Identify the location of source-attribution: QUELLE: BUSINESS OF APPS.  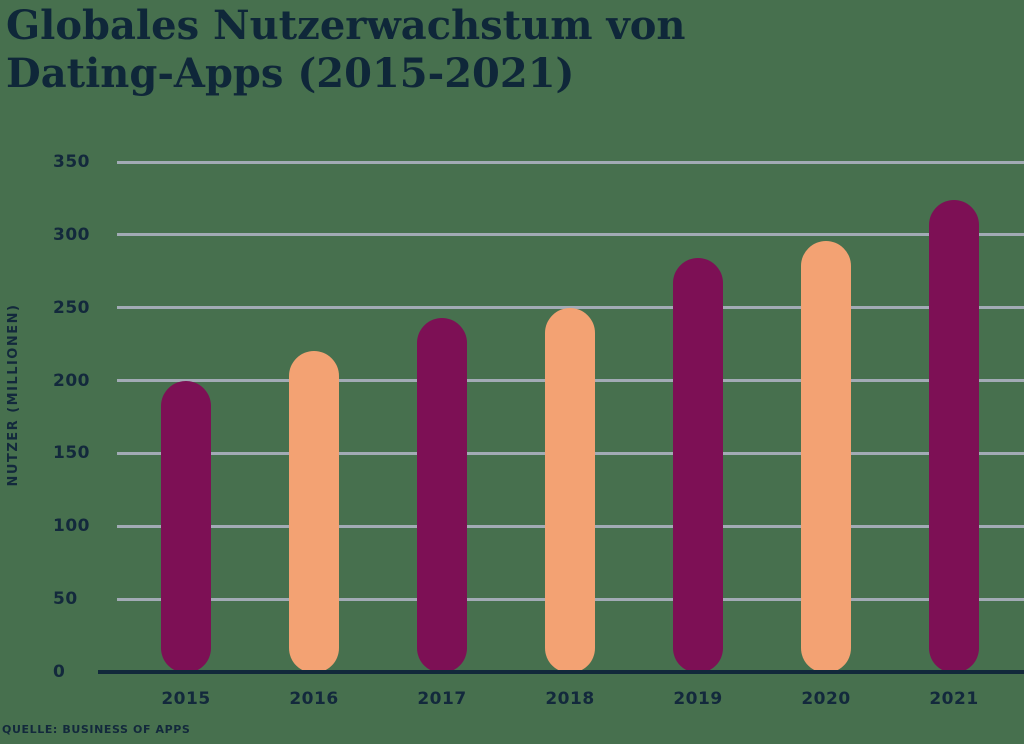
(96, 729).